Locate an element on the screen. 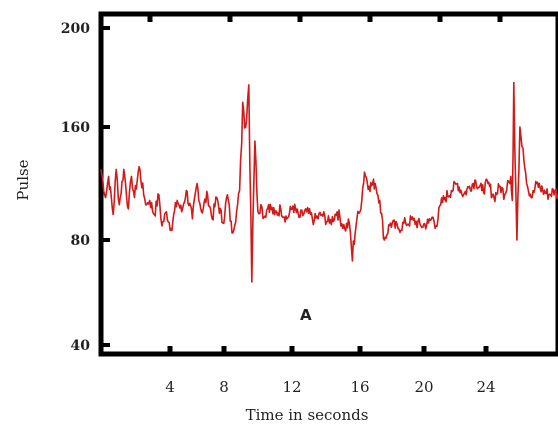 The width and height of the screenshot is (558, 428). x-tick-label: 16 is located at coordinates (359, 387).